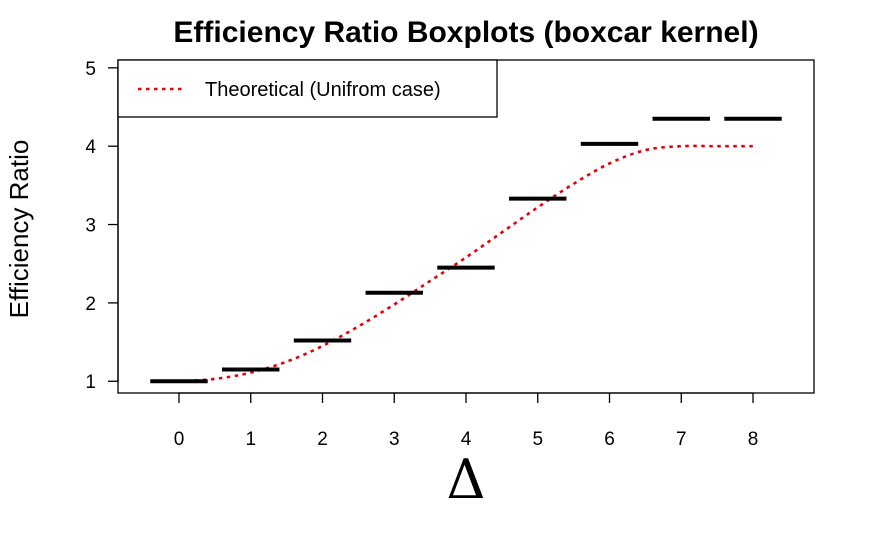 The height and width of the screenshot is (540, 874). What do you see at coordinates (90, 69) in the screenshot?
I see `y-tick-label: 5` at bounding box center [90, 69].